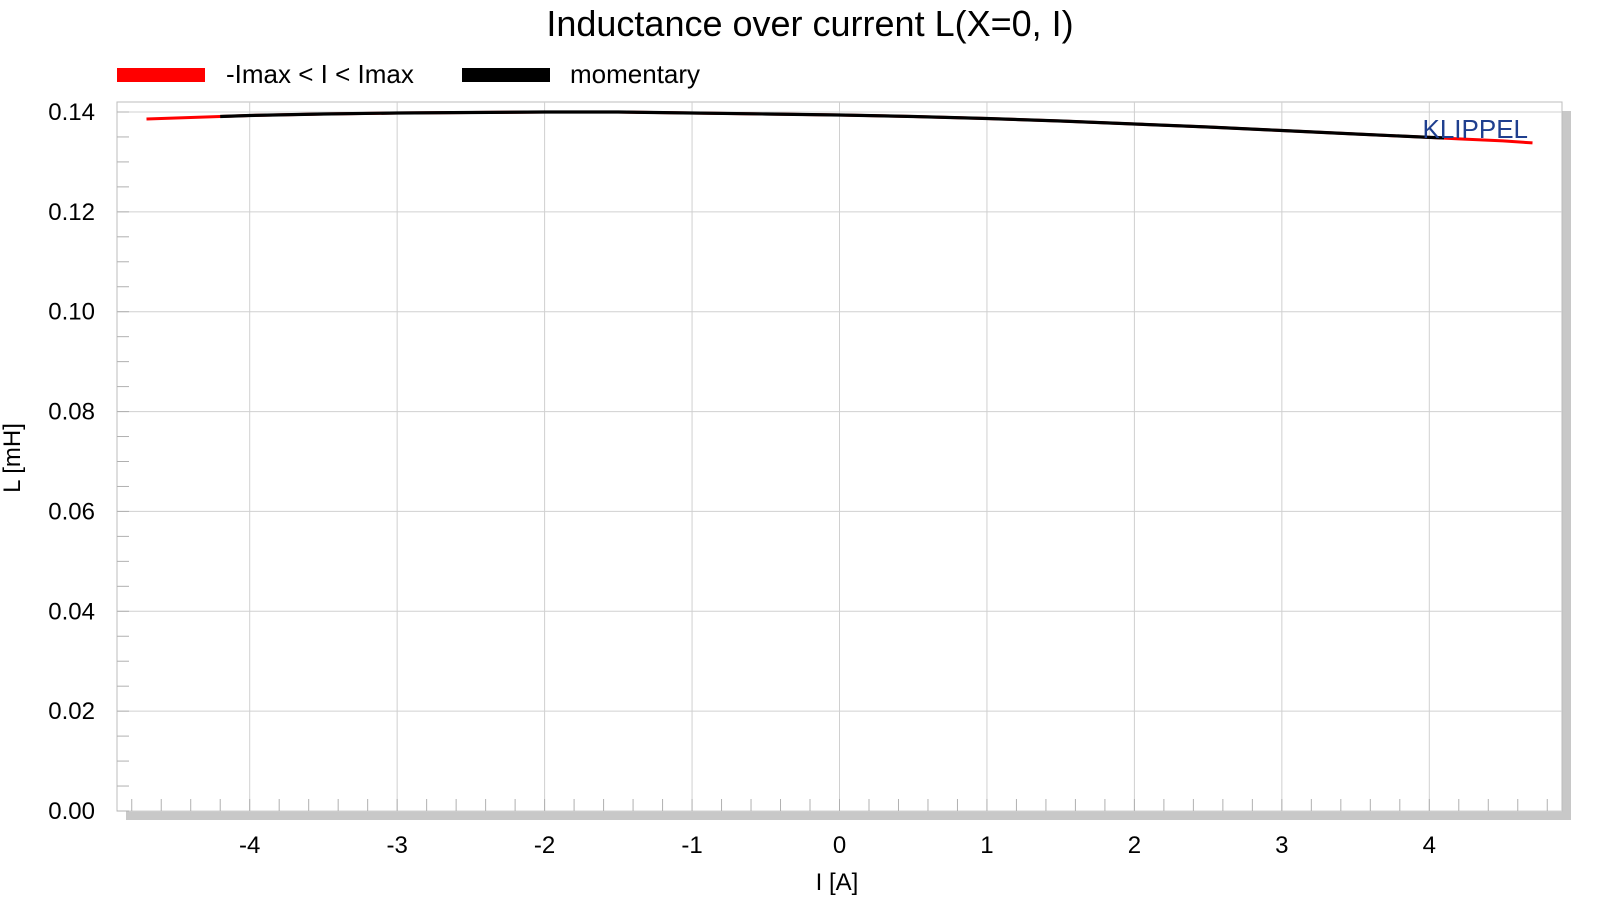 Image resolution: width=1600 pixels, height=900 pixels. What do you see at coordinates (837, 882) in the screenshot?
I see `x-axis-label: I [A]` at bounding box center [837, 882].